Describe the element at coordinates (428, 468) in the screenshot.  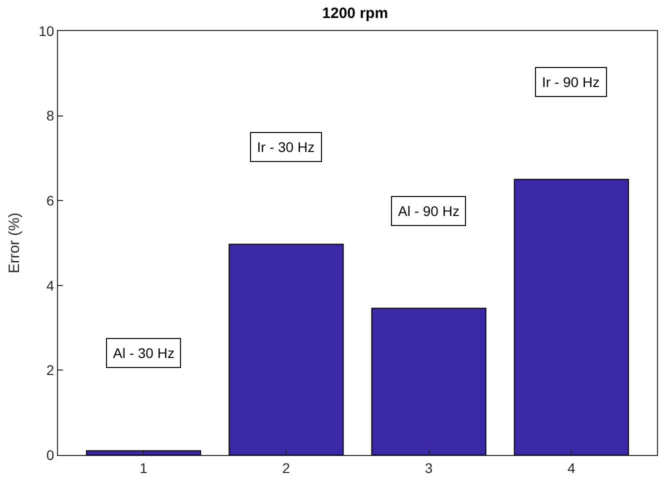
I see `x-tick-label: 3` at that location.